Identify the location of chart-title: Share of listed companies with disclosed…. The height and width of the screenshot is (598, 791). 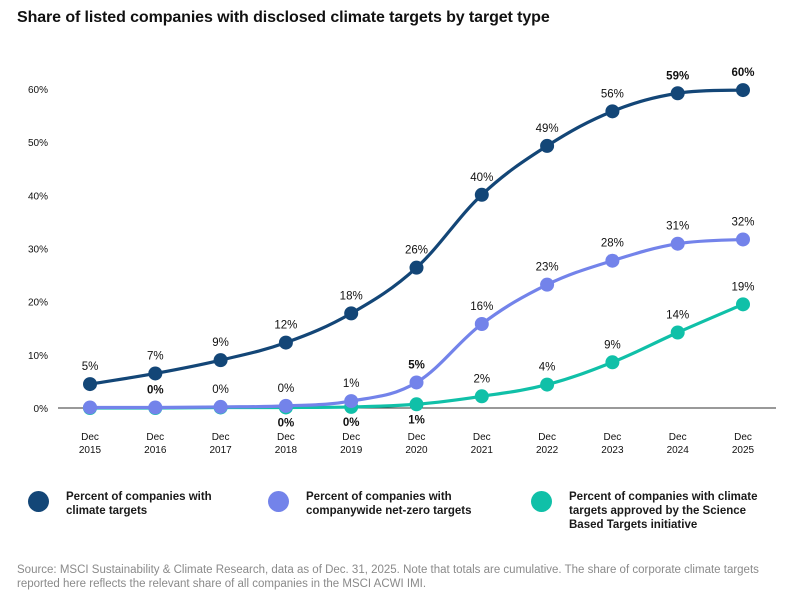
(283, 17).